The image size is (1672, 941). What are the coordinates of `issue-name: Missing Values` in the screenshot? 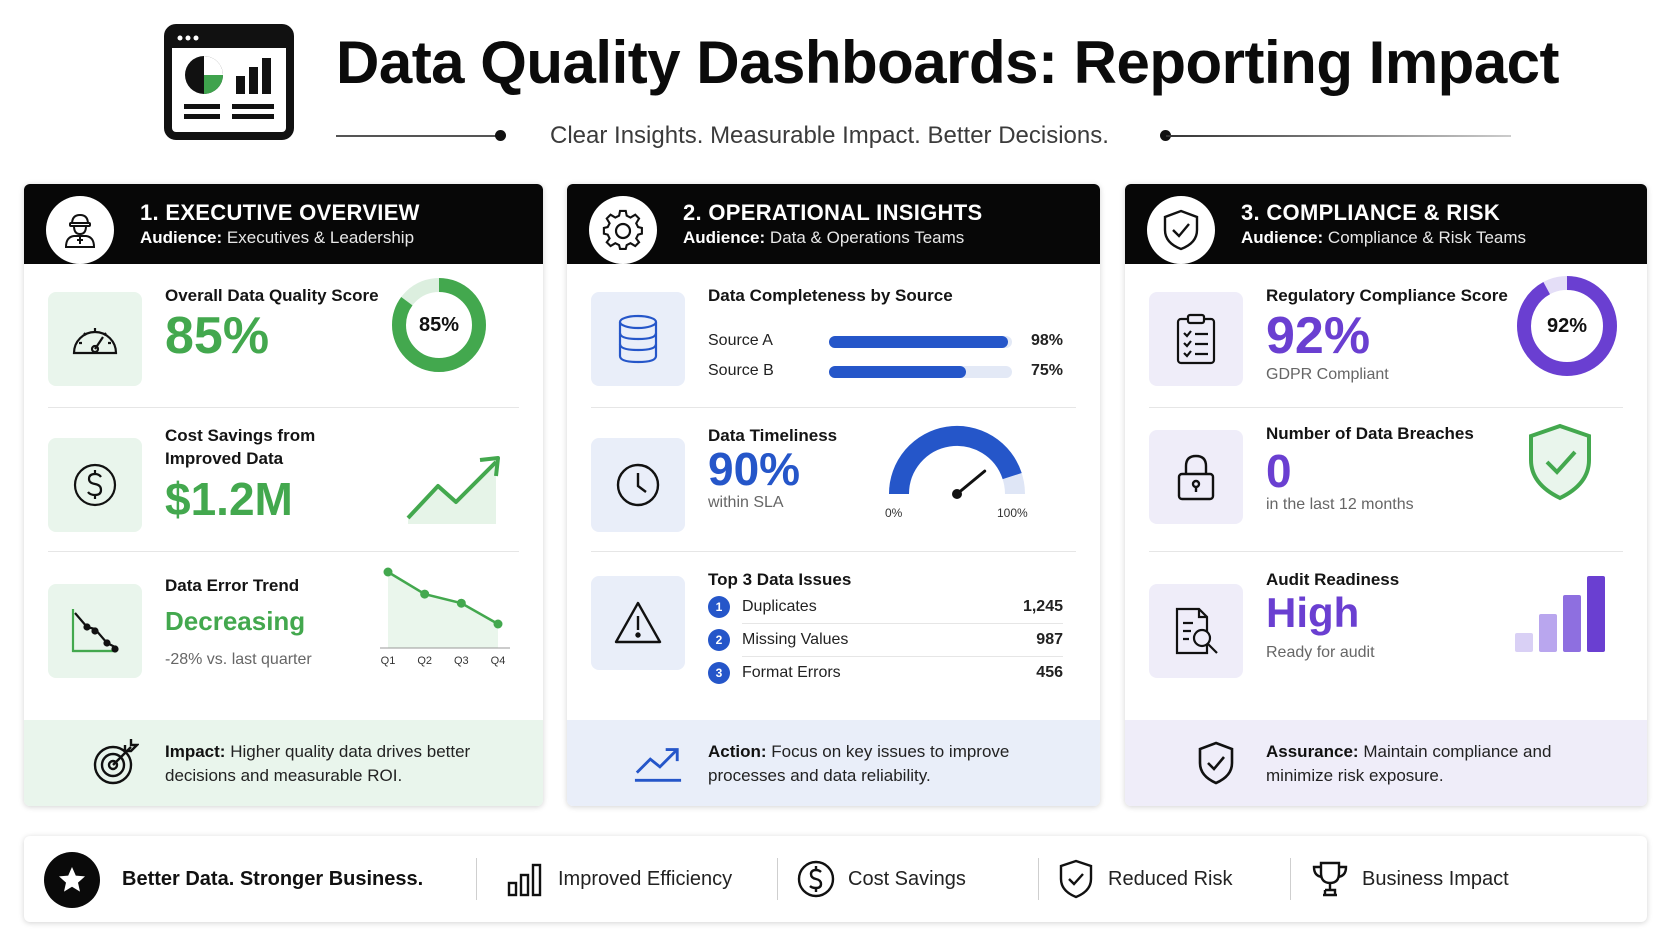 It's located at (795, 639).